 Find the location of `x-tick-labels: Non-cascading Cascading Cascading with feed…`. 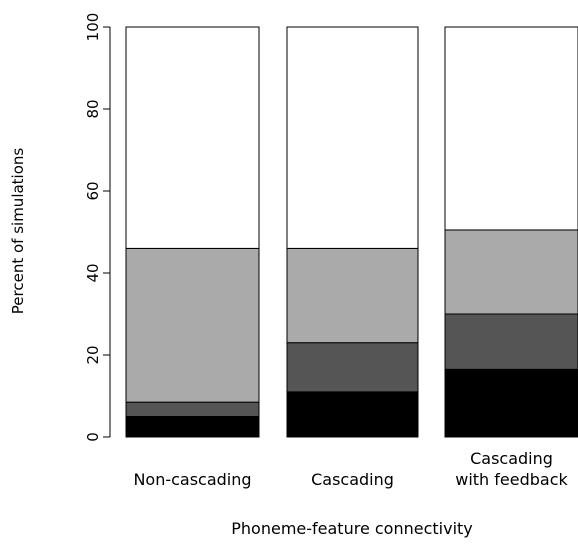

x-tick-labels: Non-cascading Cascading Cascading with feed… is located at coordinates (350, 469).